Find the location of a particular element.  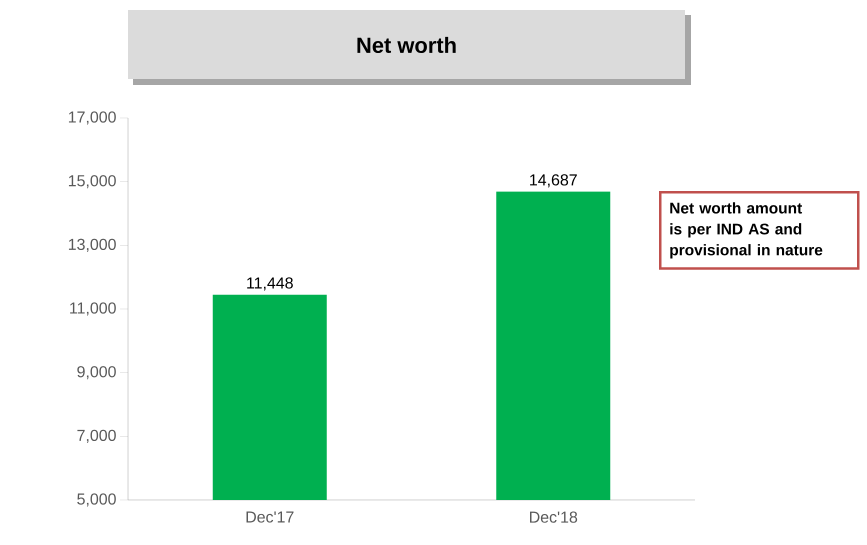

chart-title: Net worth is located at coordinates (406, 45).